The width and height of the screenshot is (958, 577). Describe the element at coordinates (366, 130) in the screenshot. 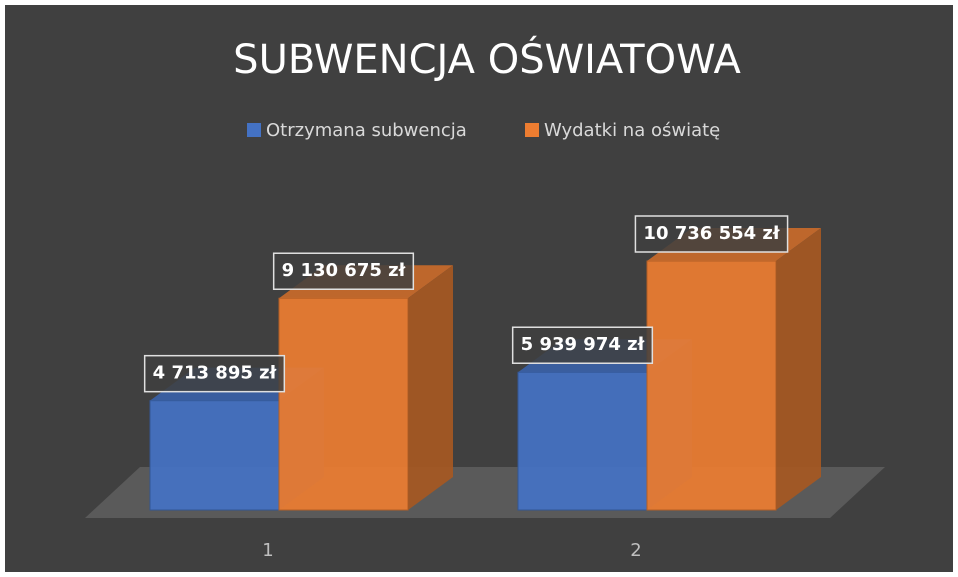

I see `legend-label: Otrzymana subwencja` at that location.